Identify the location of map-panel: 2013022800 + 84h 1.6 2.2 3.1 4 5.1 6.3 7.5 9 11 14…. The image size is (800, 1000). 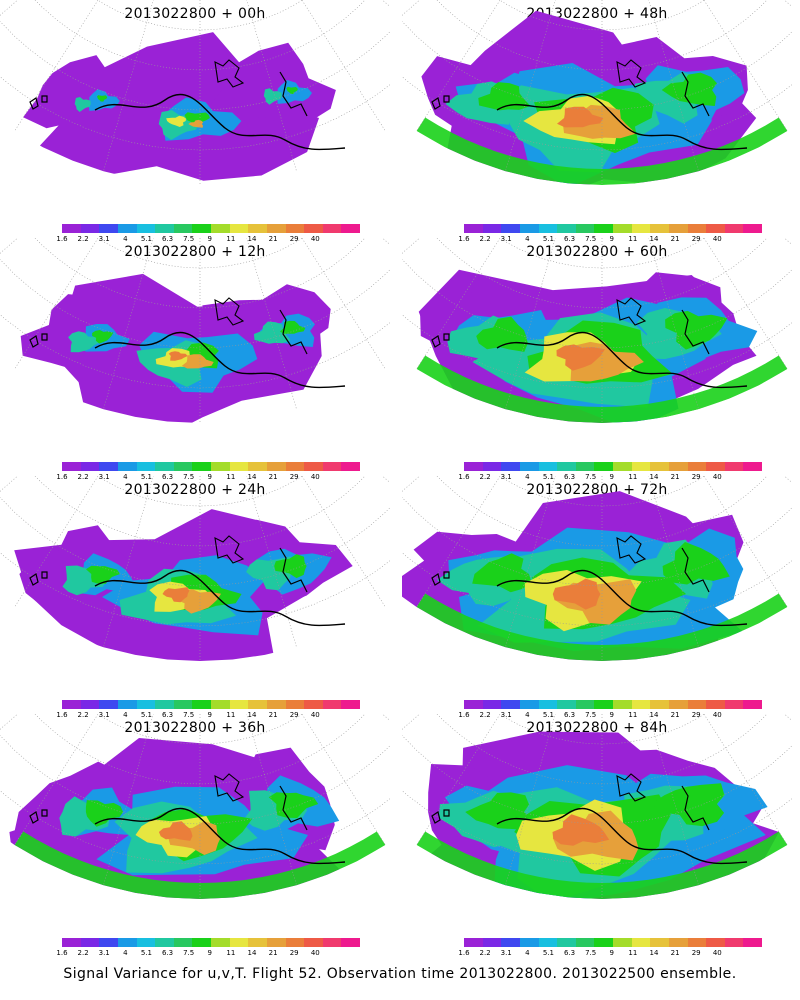
(597, 835).